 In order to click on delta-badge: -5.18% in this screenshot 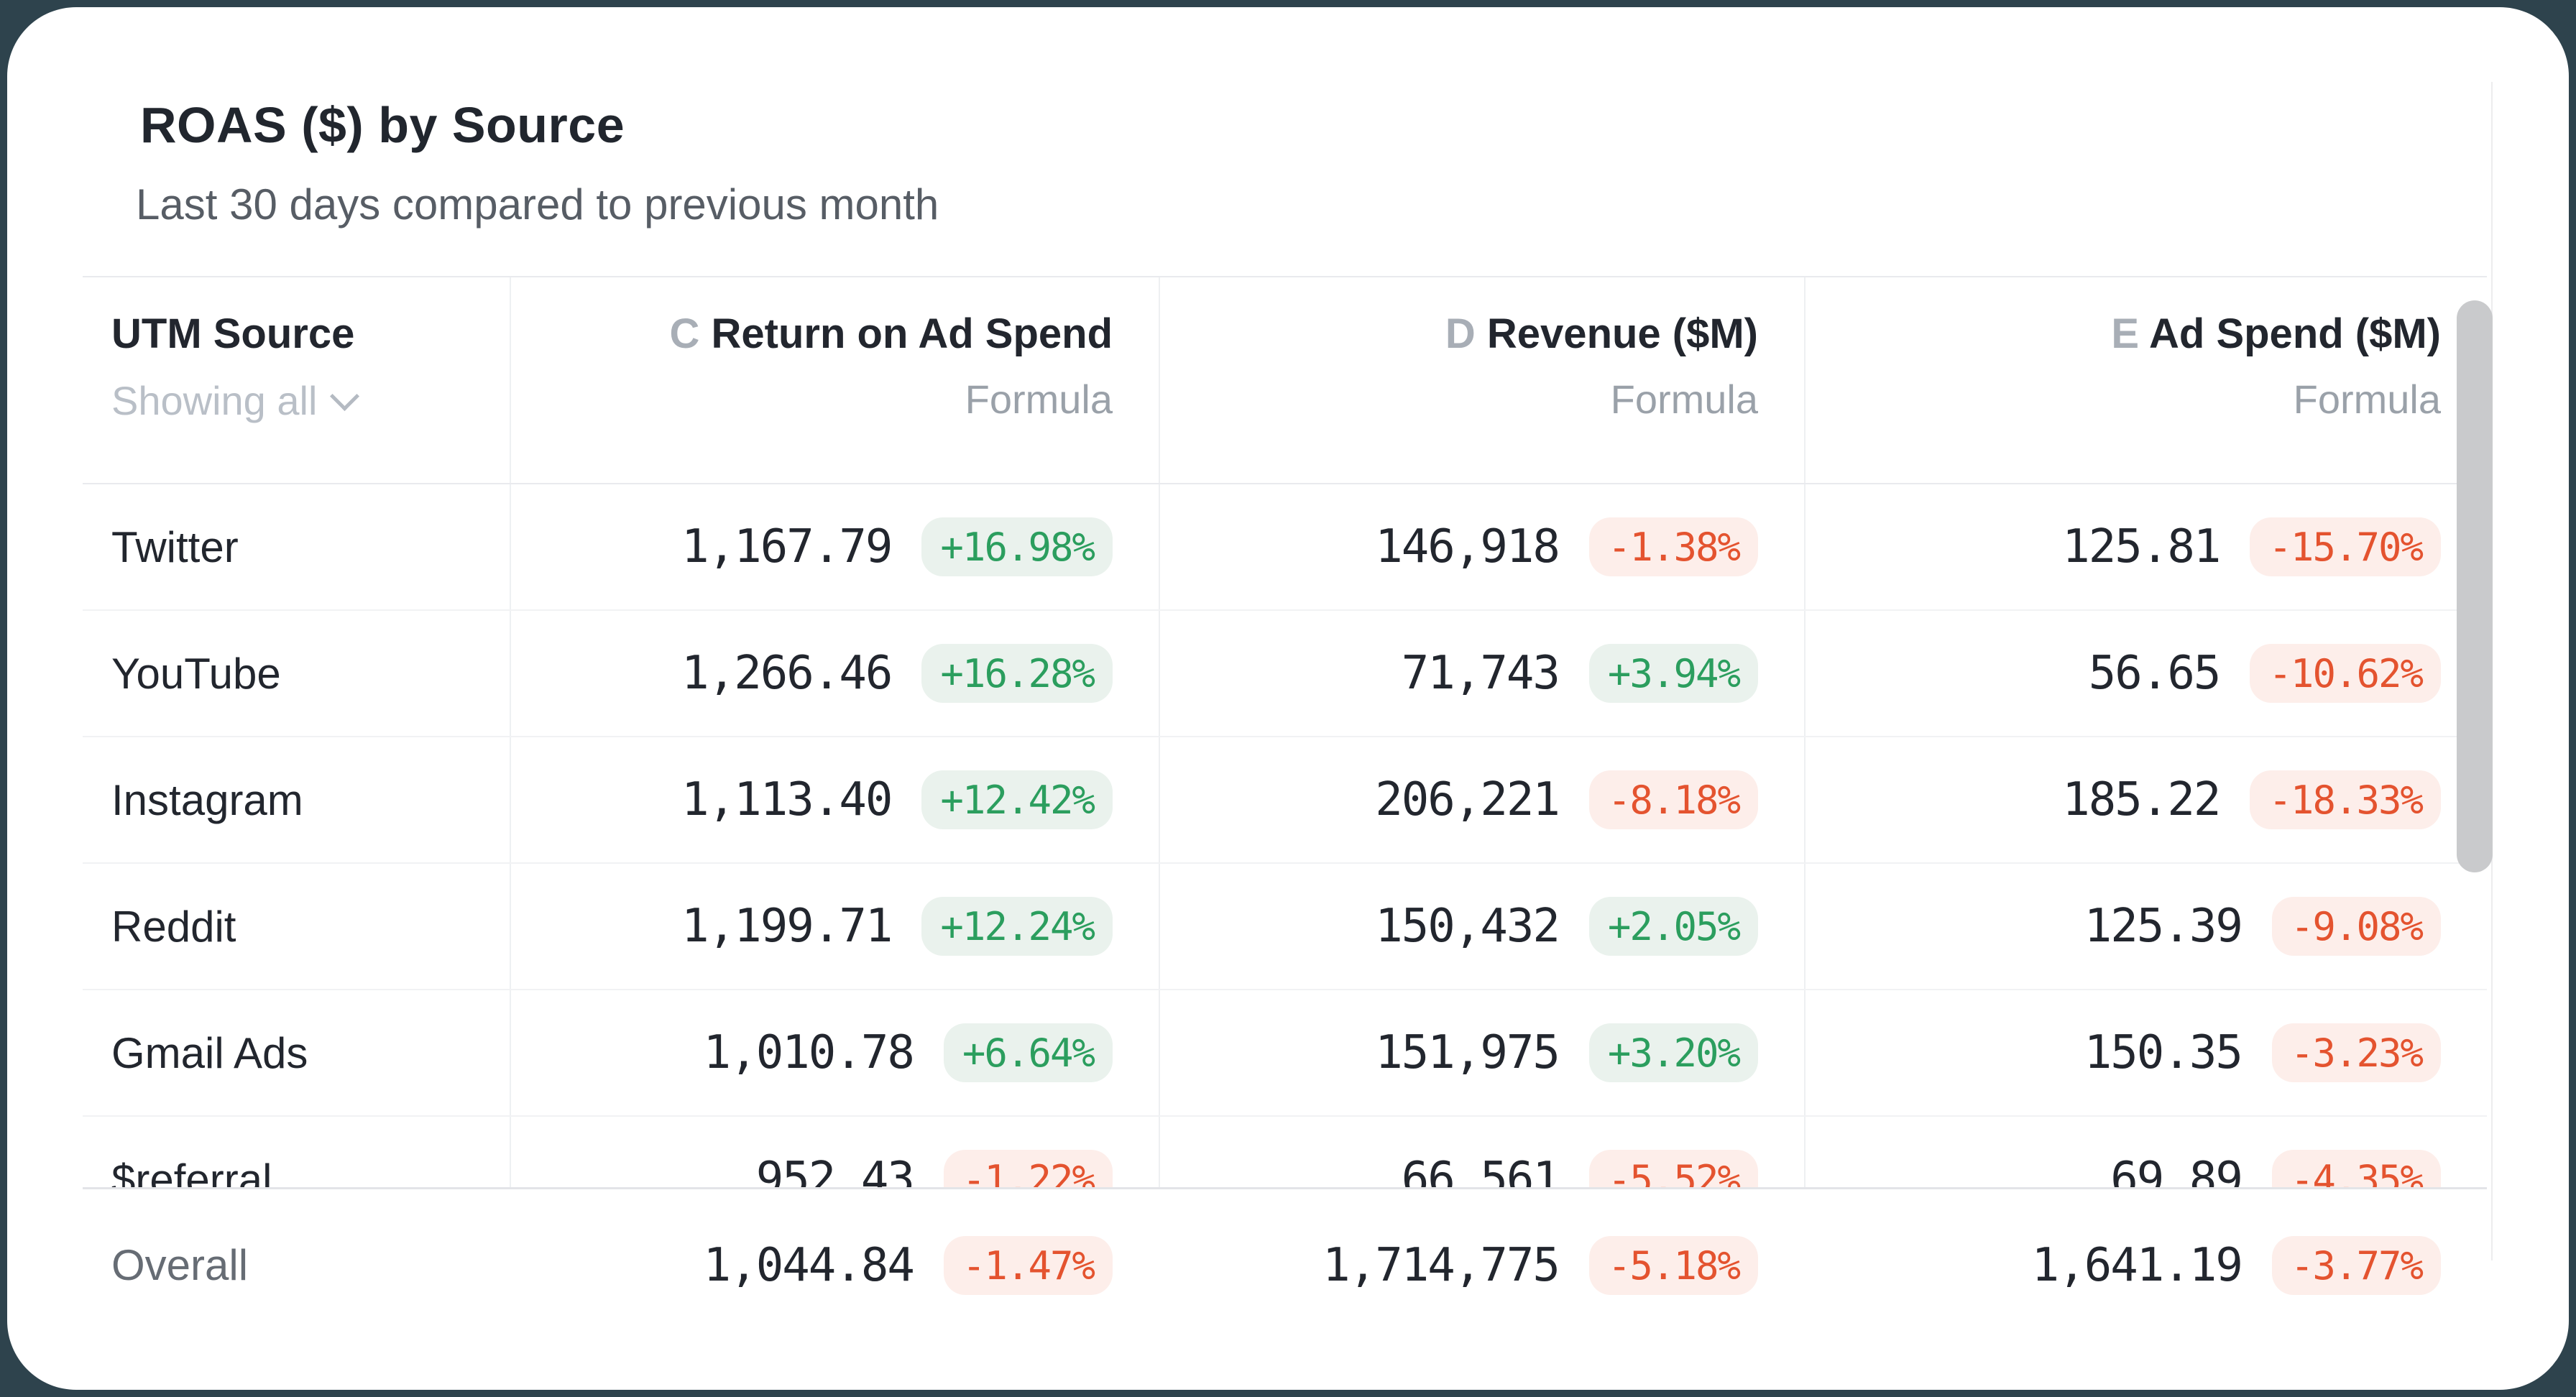, I will do `click(1673, 1265)`.